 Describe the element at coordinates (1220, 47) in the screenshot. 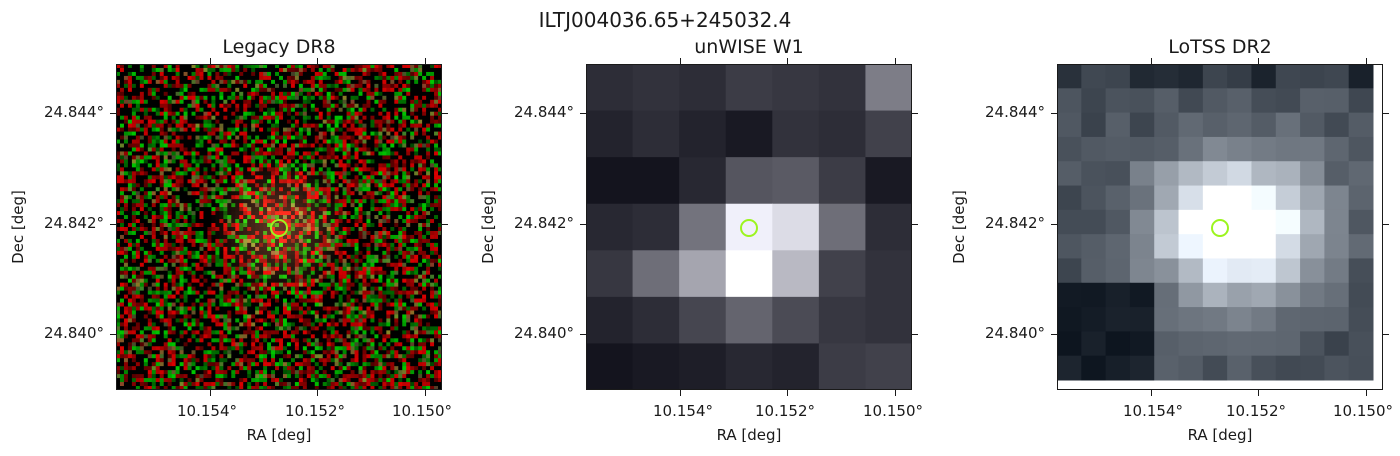

I see `panel-title: LoTSS DR2` at that location.